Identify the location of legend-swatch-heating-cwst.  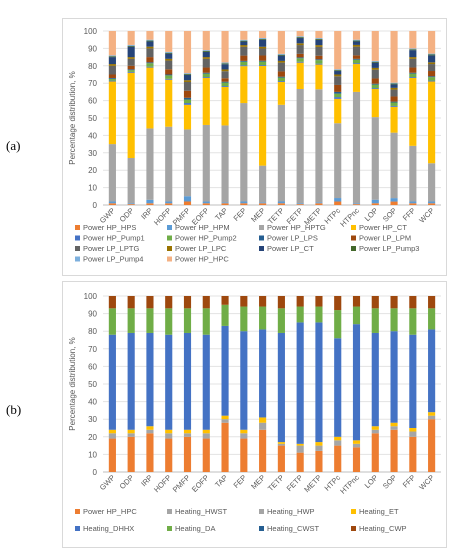
(261, 528).